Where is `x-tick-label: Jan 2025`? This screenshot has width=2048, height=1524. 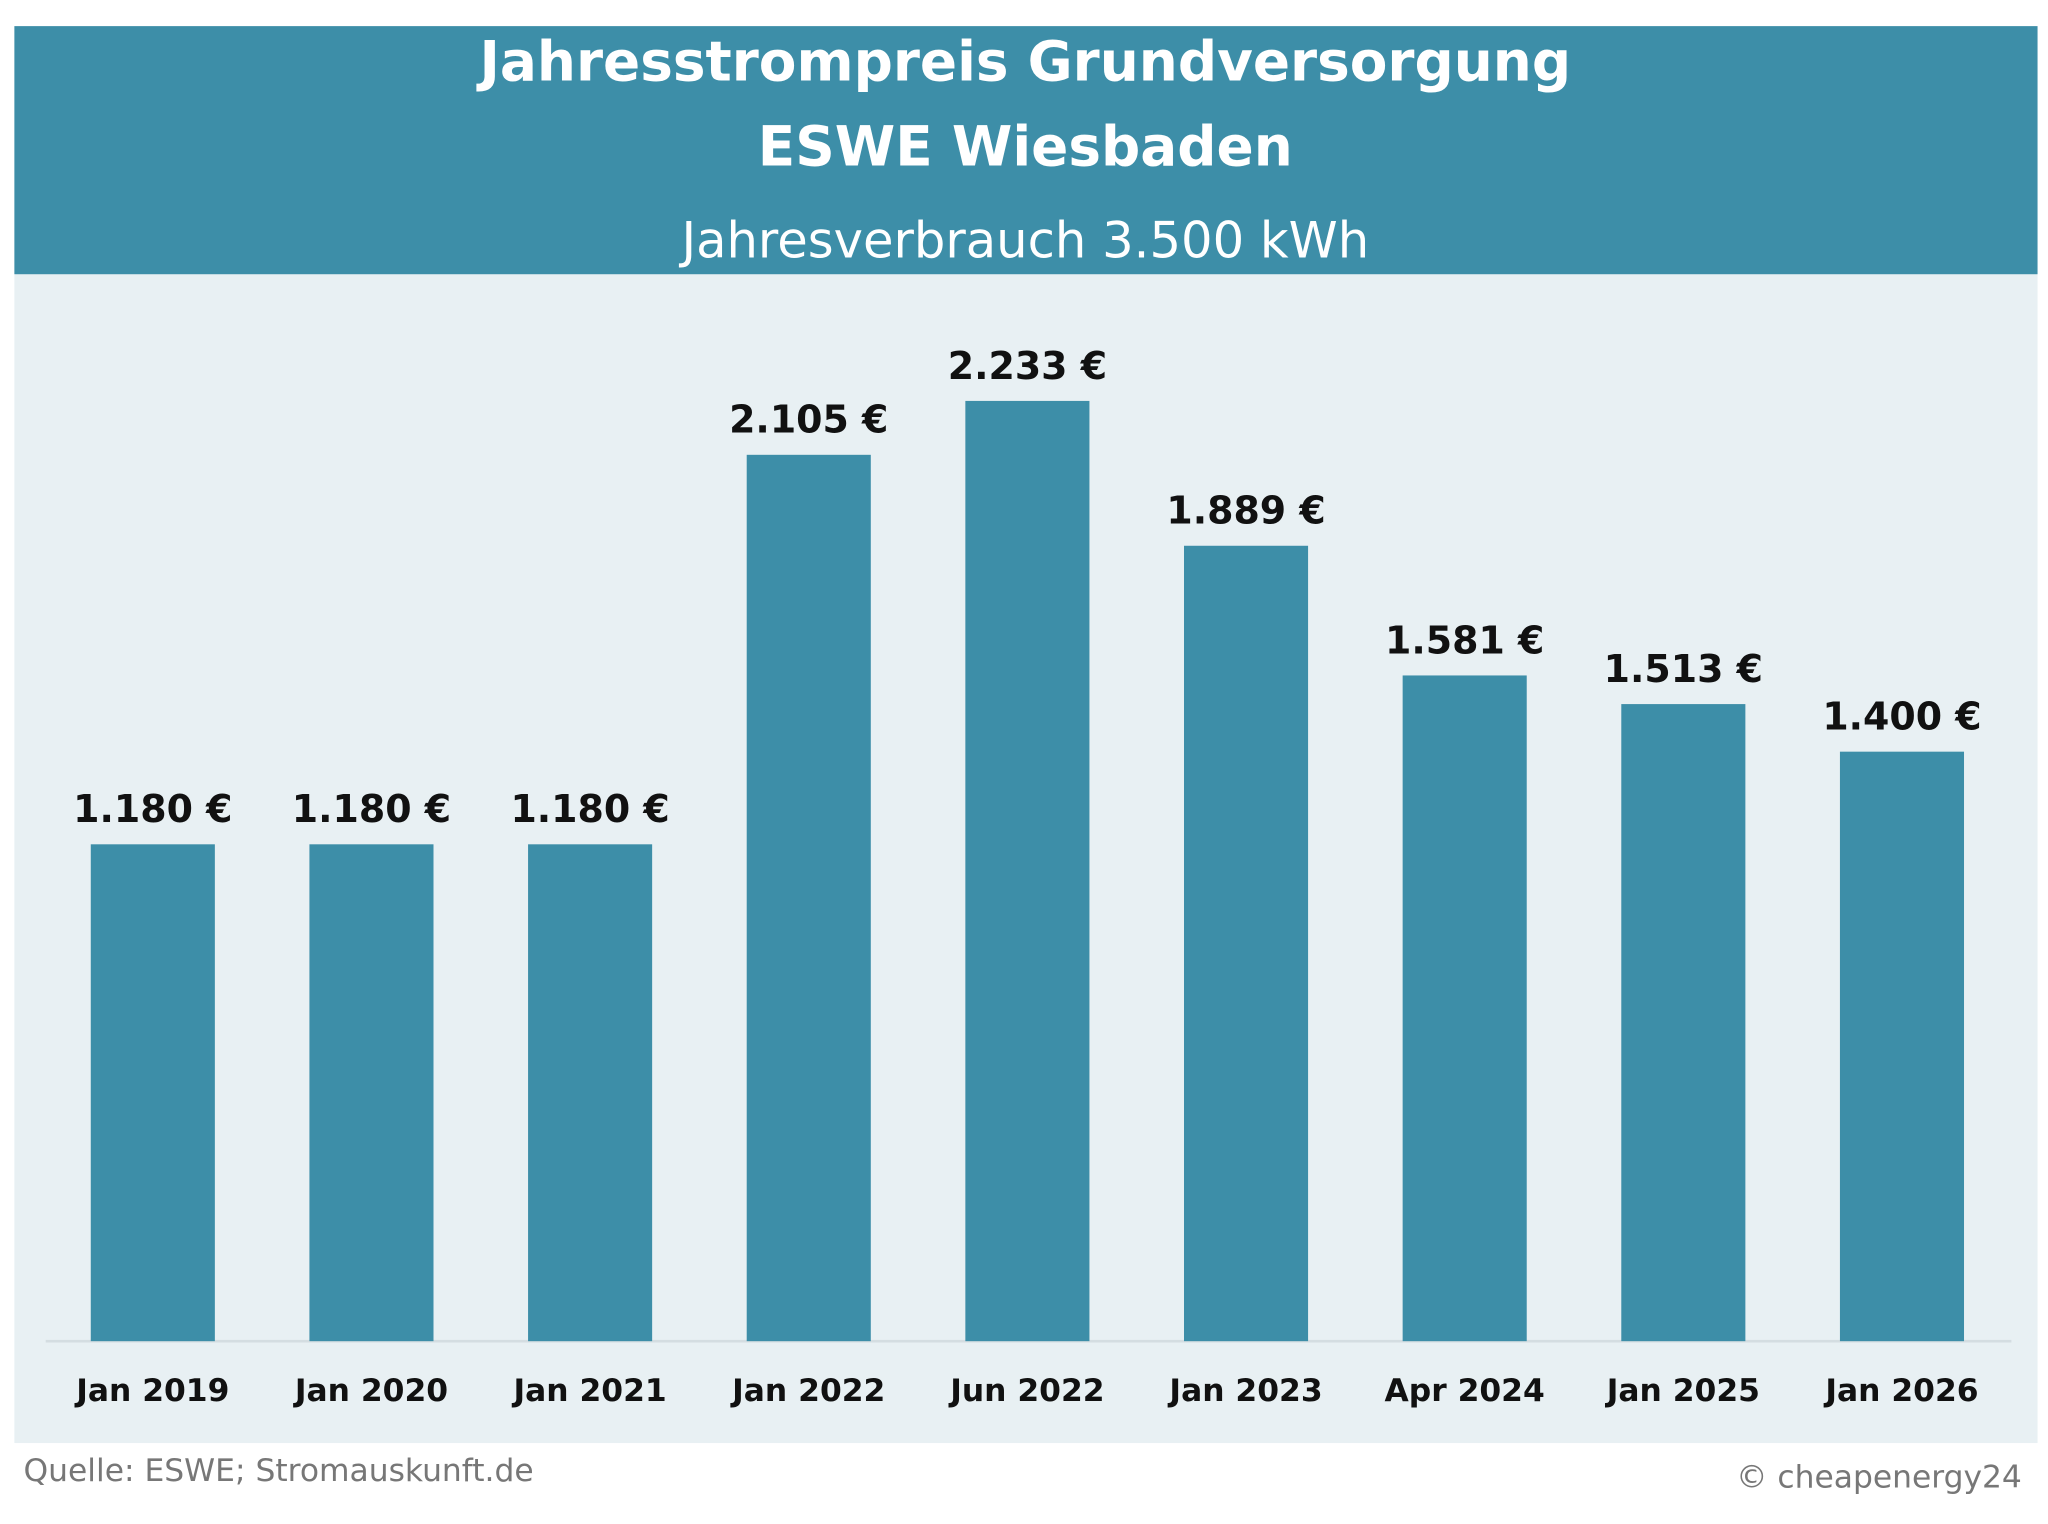 x-tick-label: Jan 2025 is located at coordinates (1682, 1391).